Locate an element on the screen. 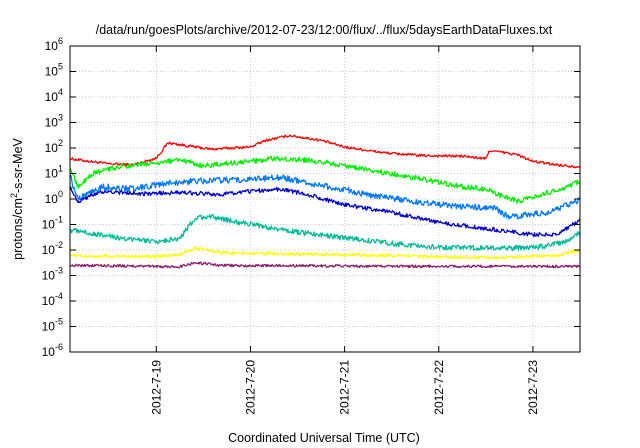 This screenshot has height=448, width=640. y-tick-label: 10⁻¹ is located at coordinates (52, 223).